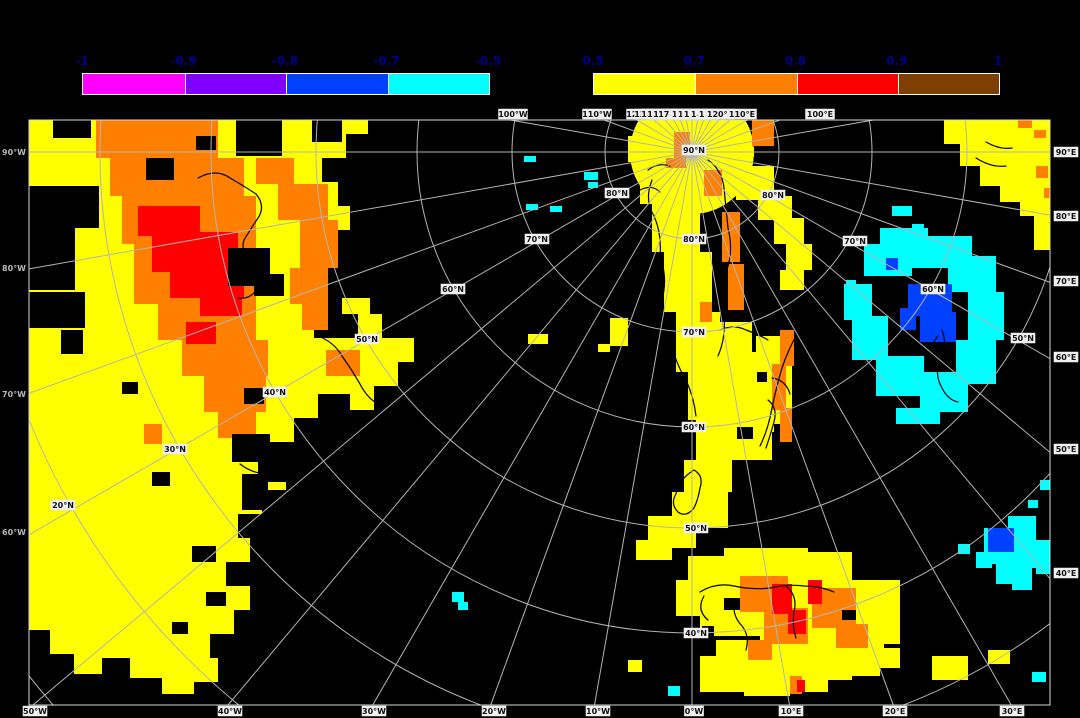 This screenshot has height=718, width=1080. I want to click on map-label-text: 0°W, so click(694, 711).